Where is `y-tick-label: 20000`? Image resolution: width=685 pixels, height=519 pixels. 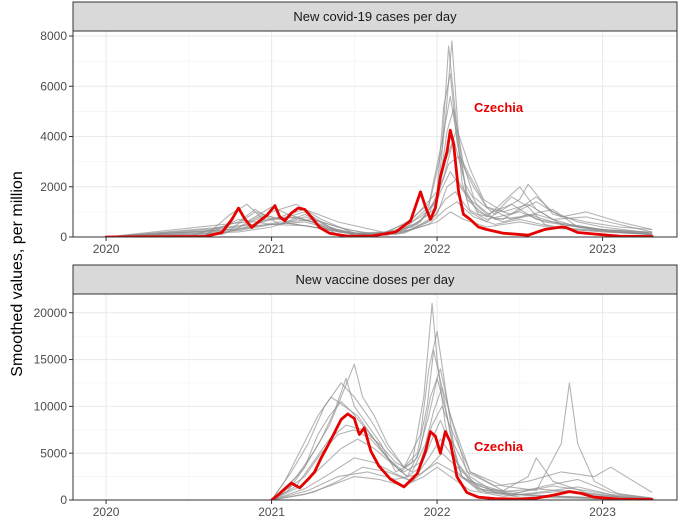
y-tick-label: 20000 is located at coordinates (51, 313).